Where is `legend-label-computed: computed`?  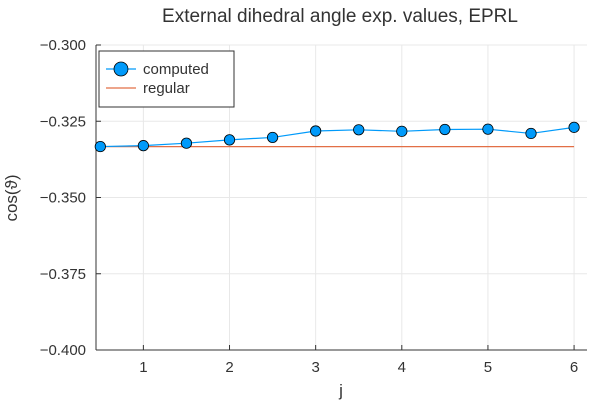 legend-label-computed: computed is located at coordinates (176, 69).